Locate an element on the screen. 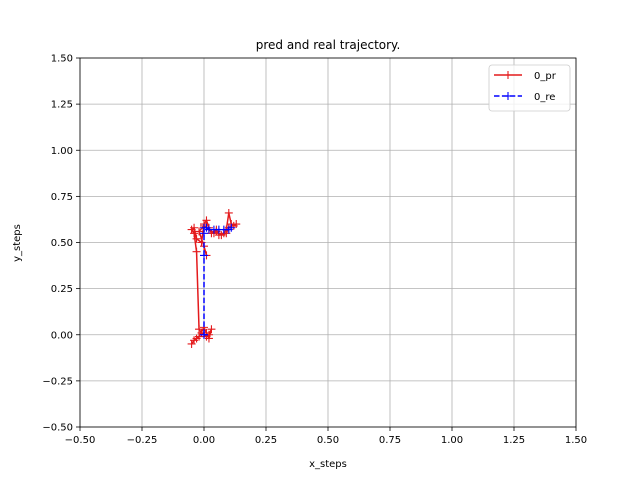 This screenshot has width=640, height=480. x-tick-label: 0.50 is located at coordinates (328, 440).